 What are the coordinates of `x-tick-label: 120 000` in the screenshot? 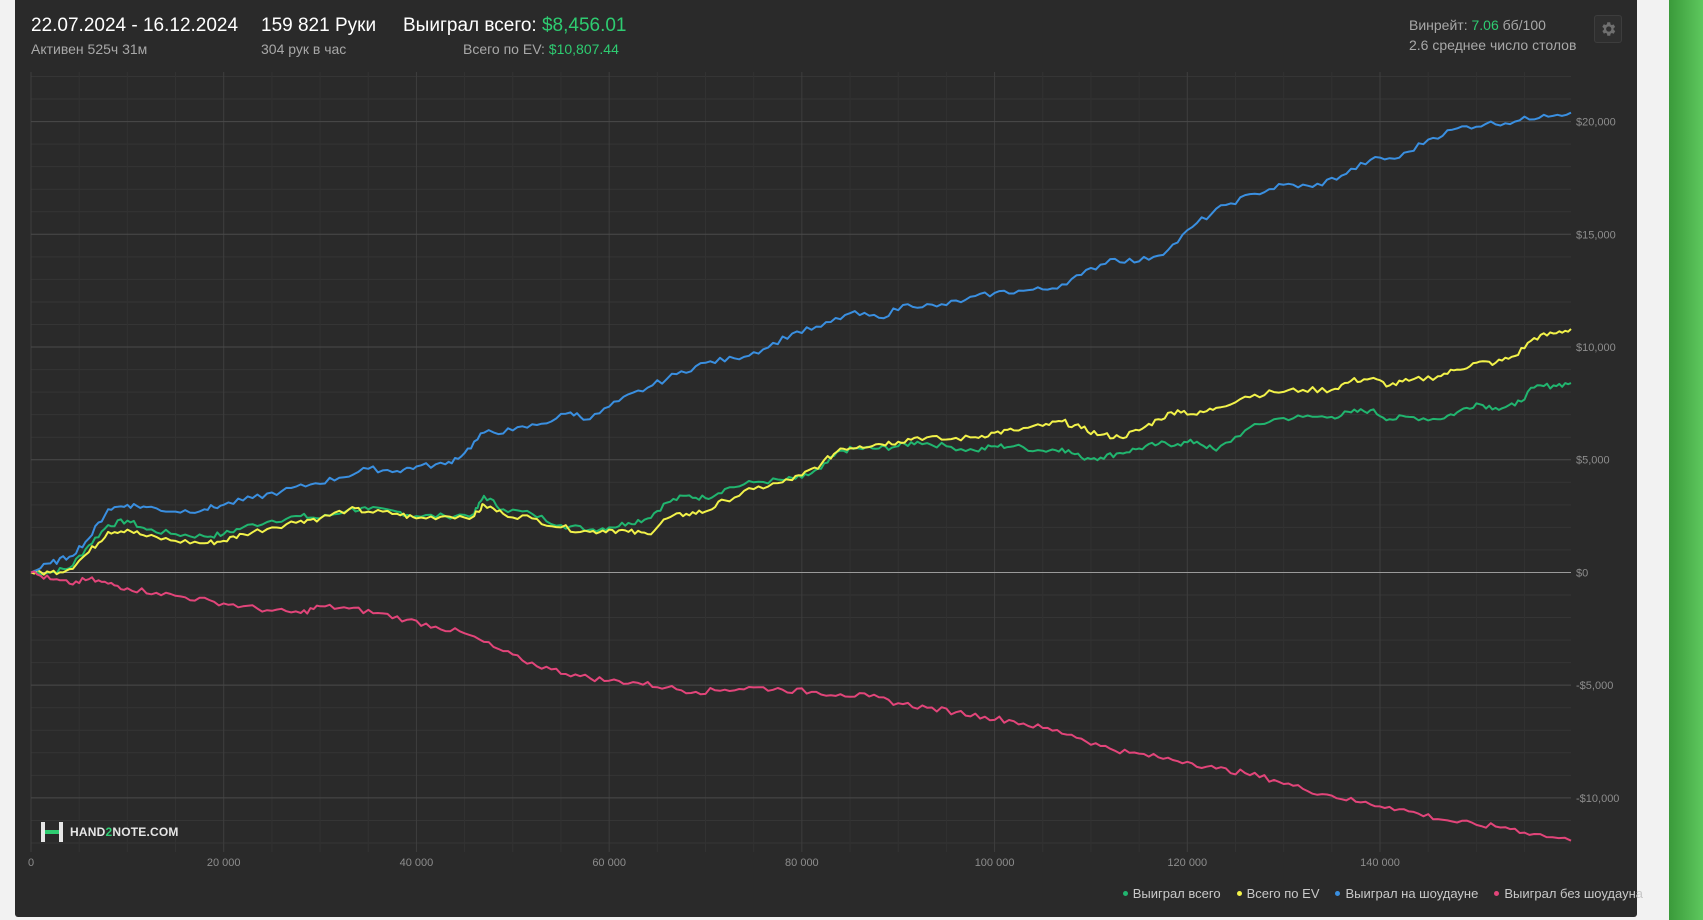 It's located at (1187, 863).